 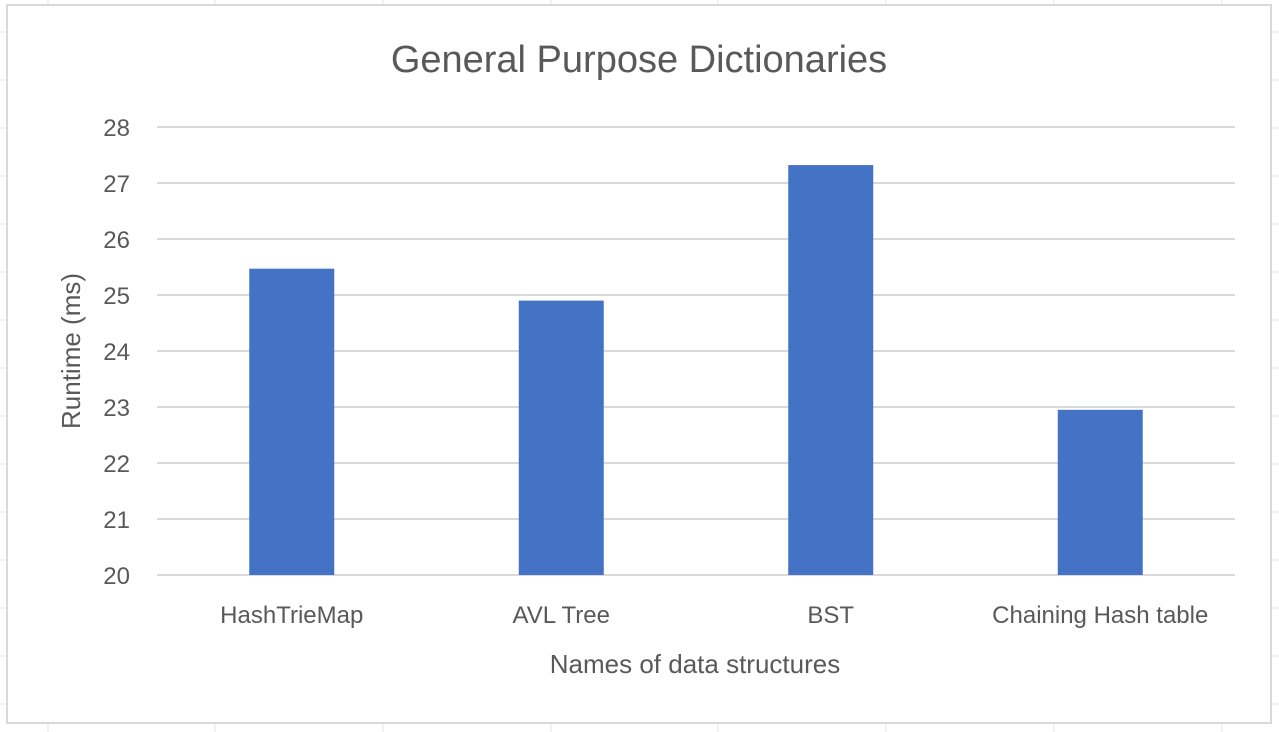 I want to click on y-axis-title: Runtime (ms), so click(x=71, y=351).